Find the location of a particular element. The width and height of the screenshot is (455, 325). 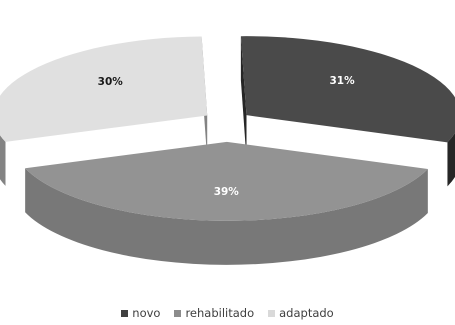

legend-item-adaptado: adaptado is located at coordinates (301, 313).